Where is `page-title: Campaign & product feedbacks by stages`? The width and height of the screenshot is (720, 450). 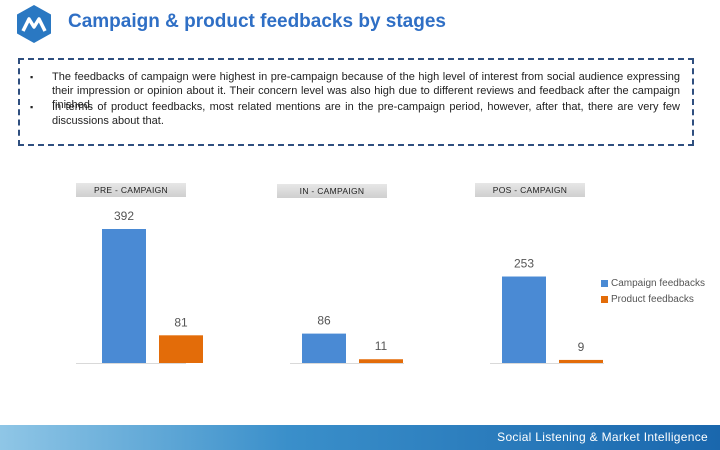
page-title: Campaign & product feedbacks by stages is located at coordinates (257, 21).